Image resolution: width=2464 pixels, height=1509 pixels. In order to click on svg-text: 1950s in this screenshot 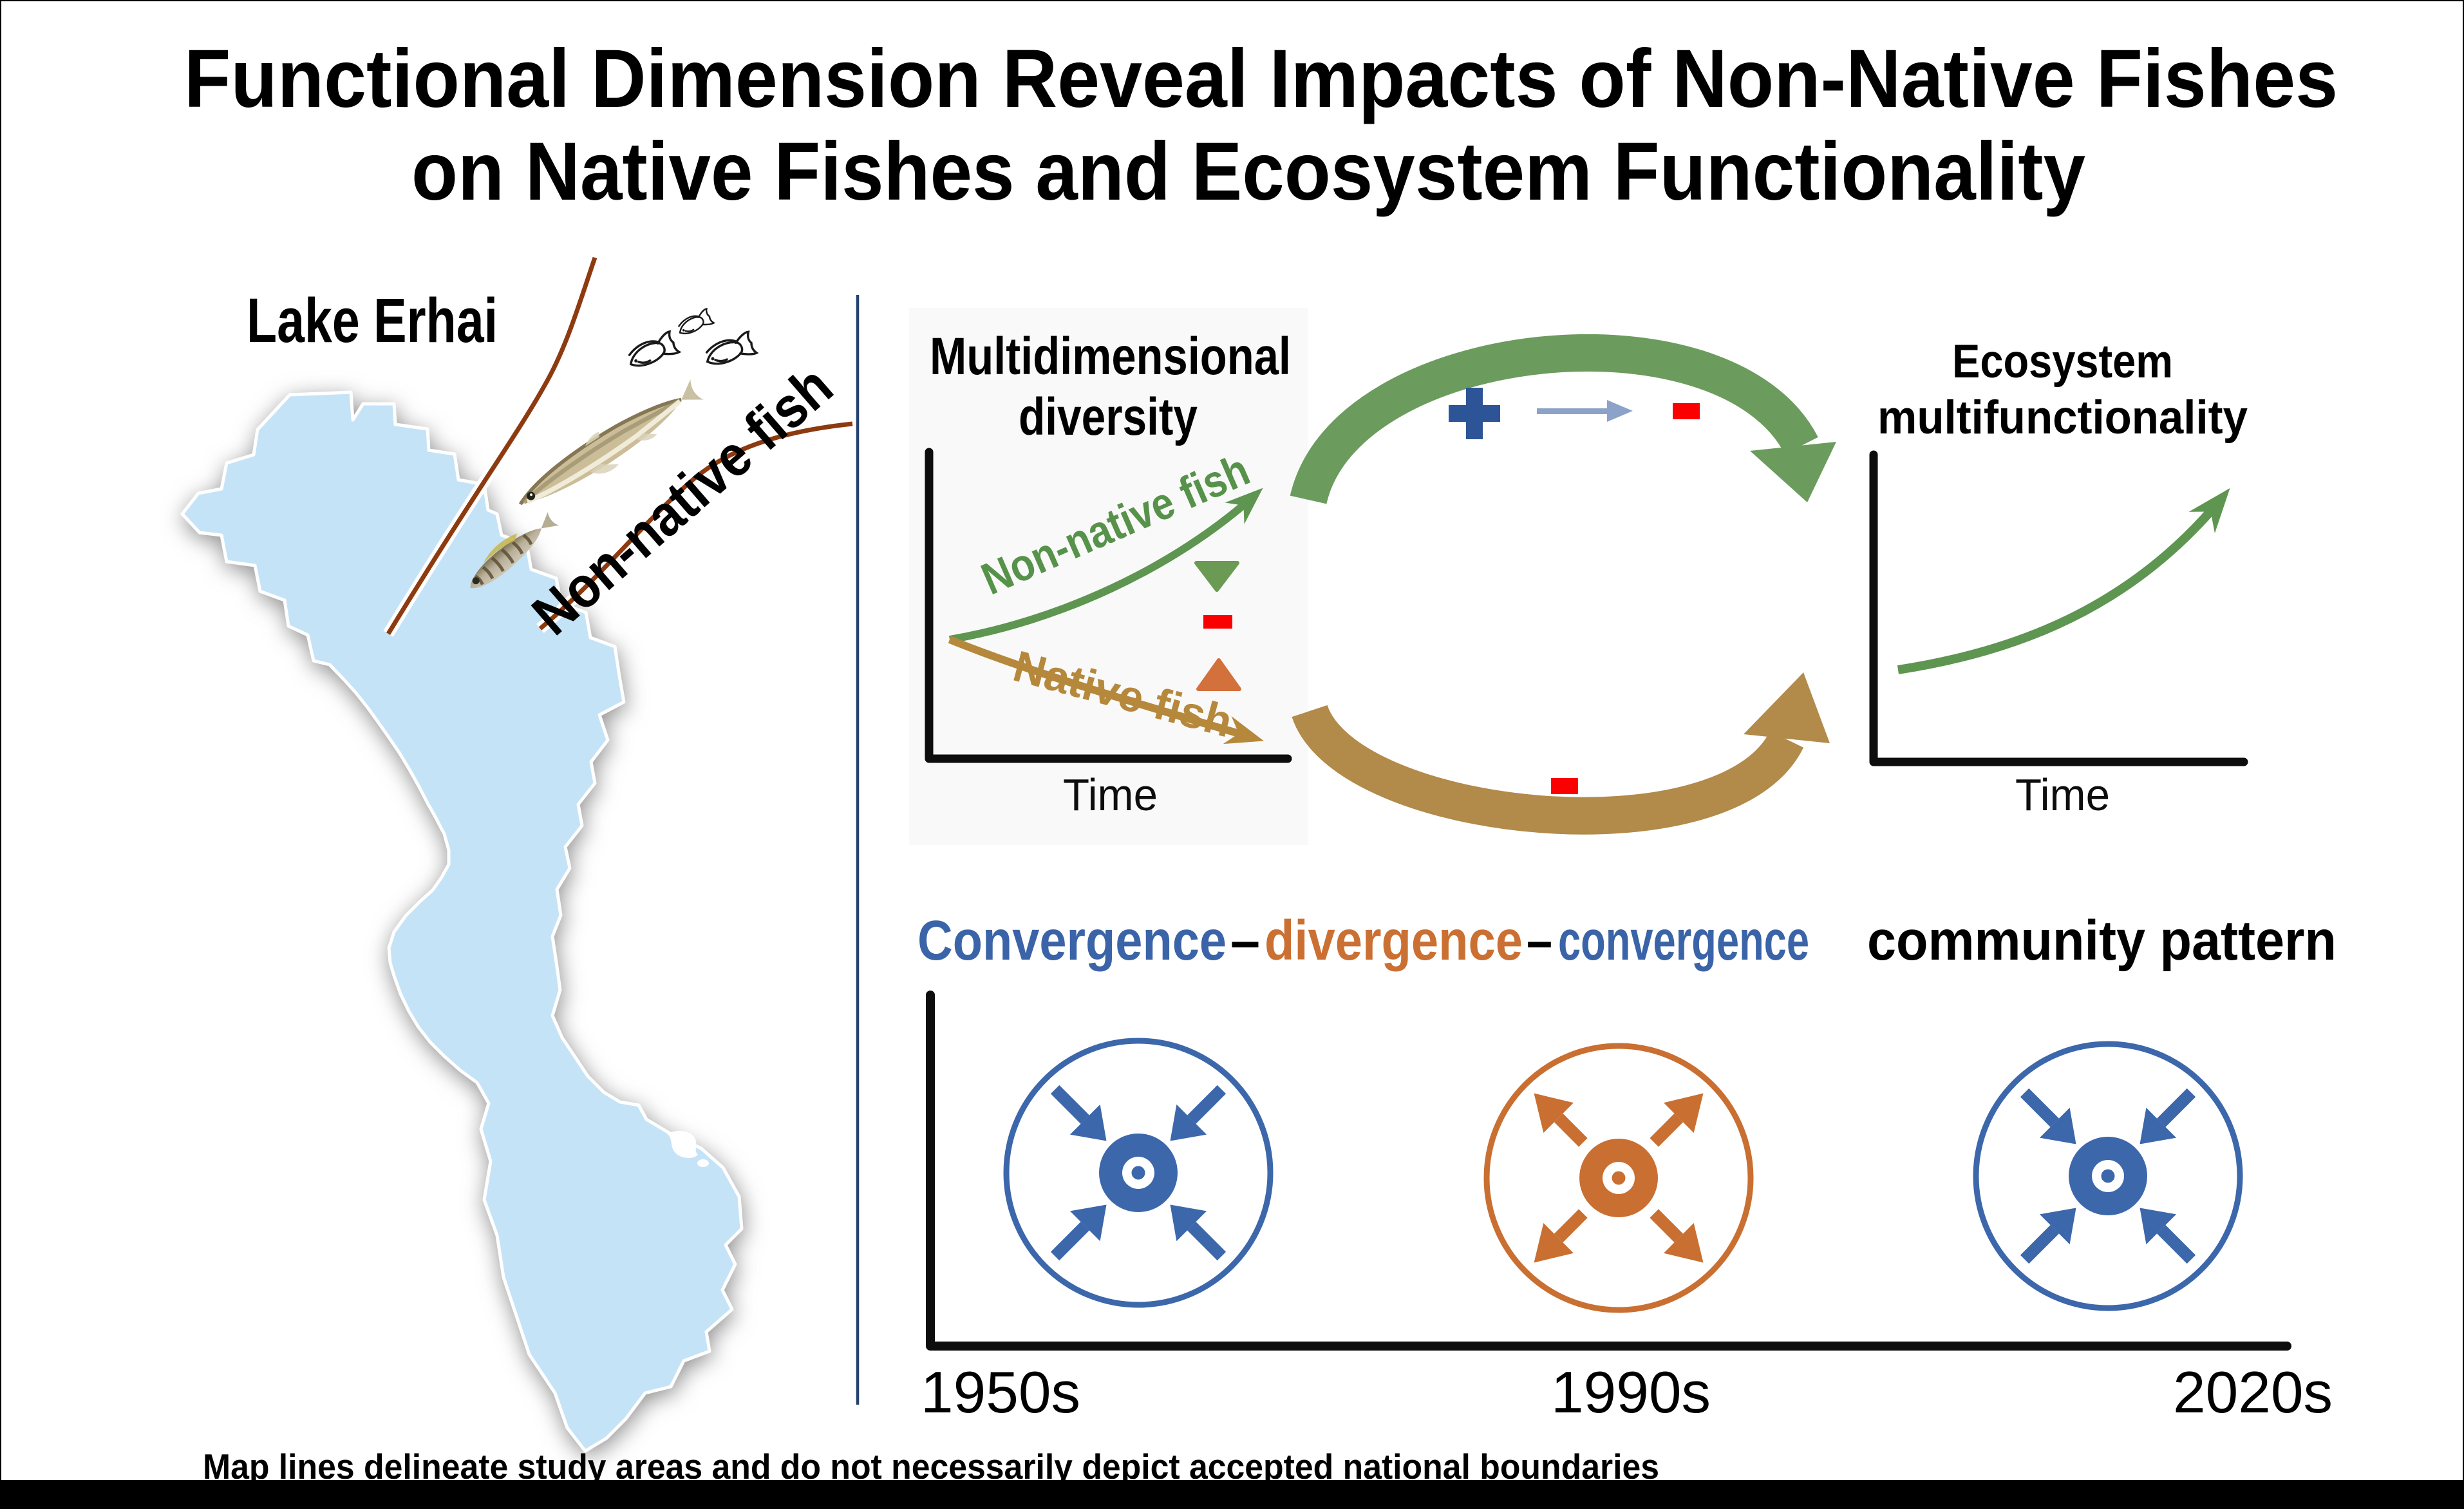, I will do `click(1000, 1392)`.